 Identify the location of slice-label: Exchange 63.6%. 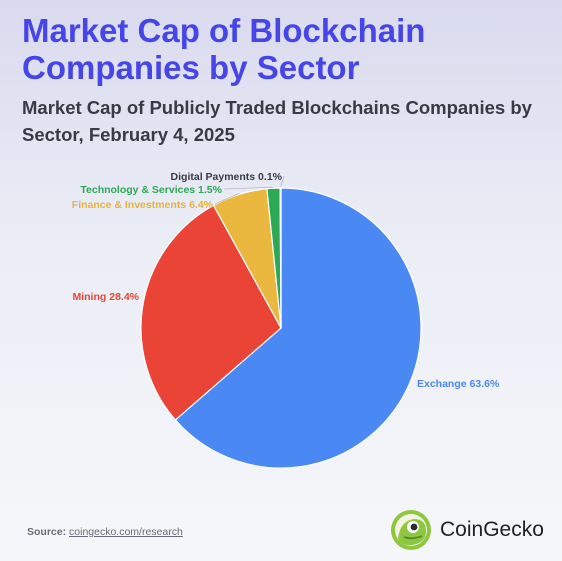
(458, 384).